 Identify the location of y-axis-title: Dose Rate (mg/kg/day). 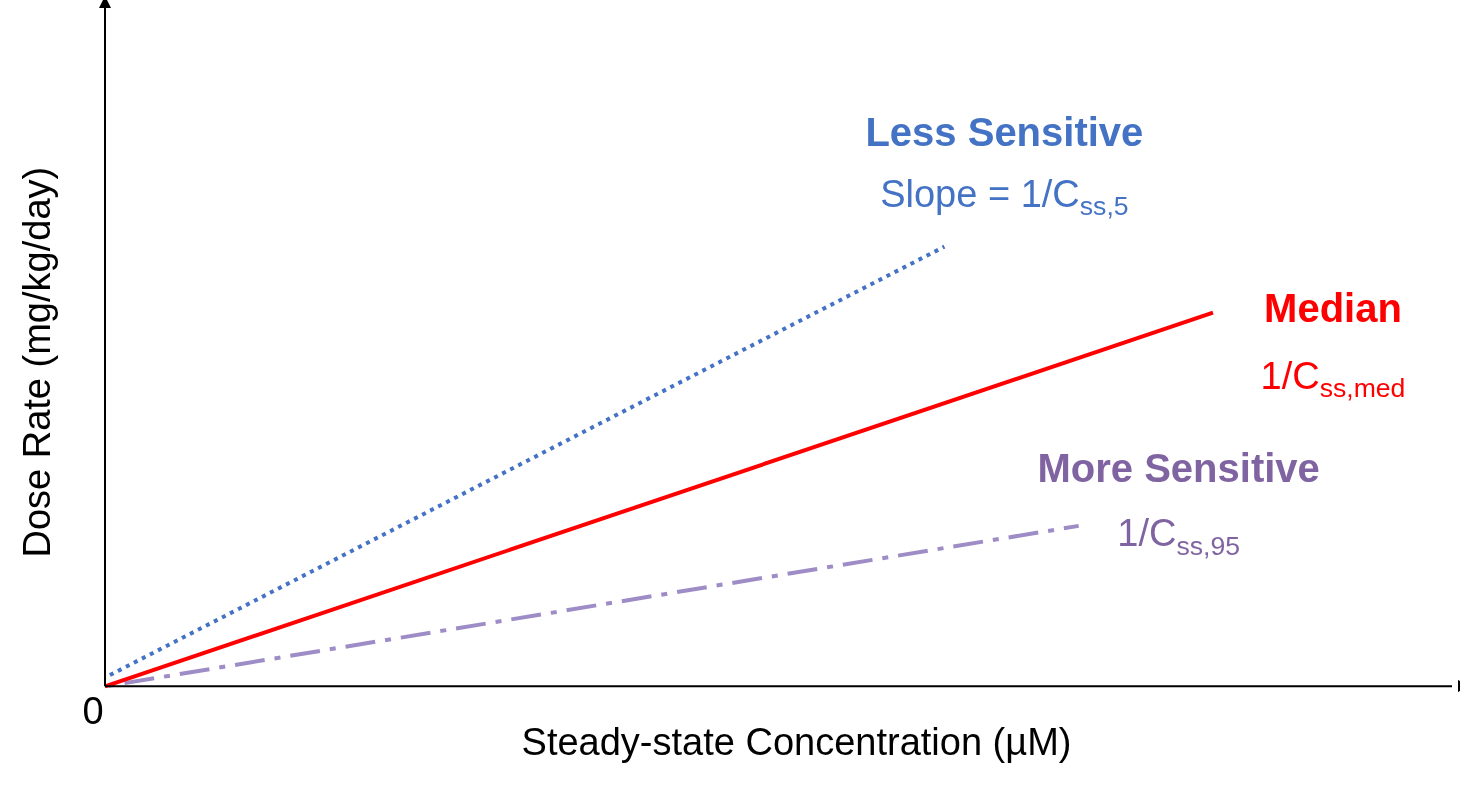
(37, 362).